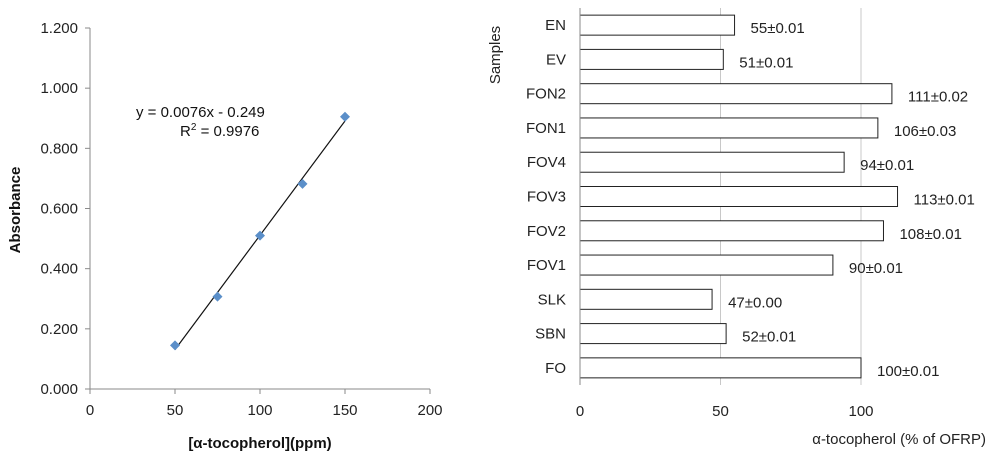  Describe the element at coordinates (720, 411) in the screenshot. I see `right-x-tick-label: 50` at that location.